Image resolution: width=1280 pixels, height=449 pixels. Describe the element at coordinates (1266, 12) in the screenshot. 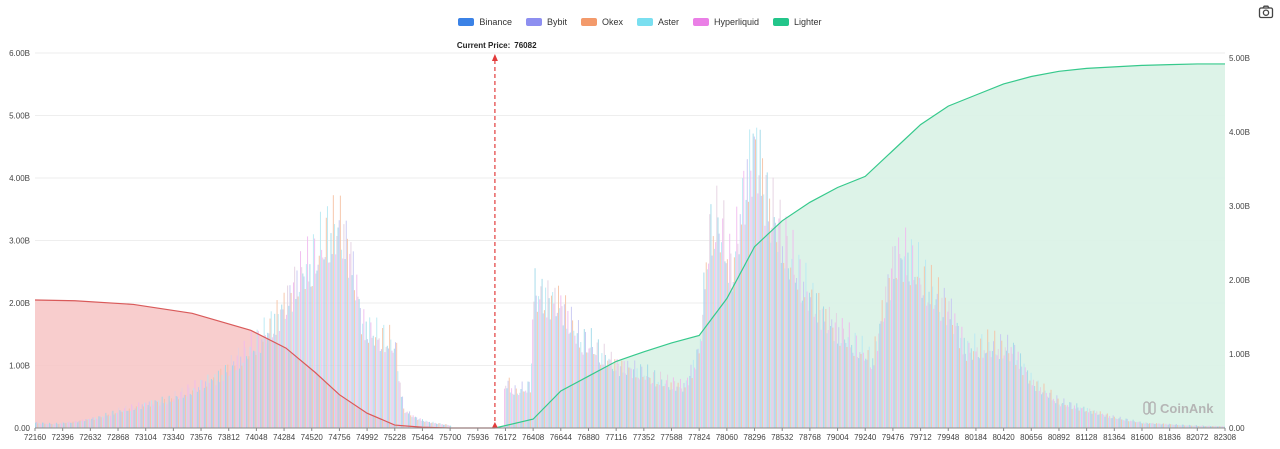

I see `camera-icon` at that location.